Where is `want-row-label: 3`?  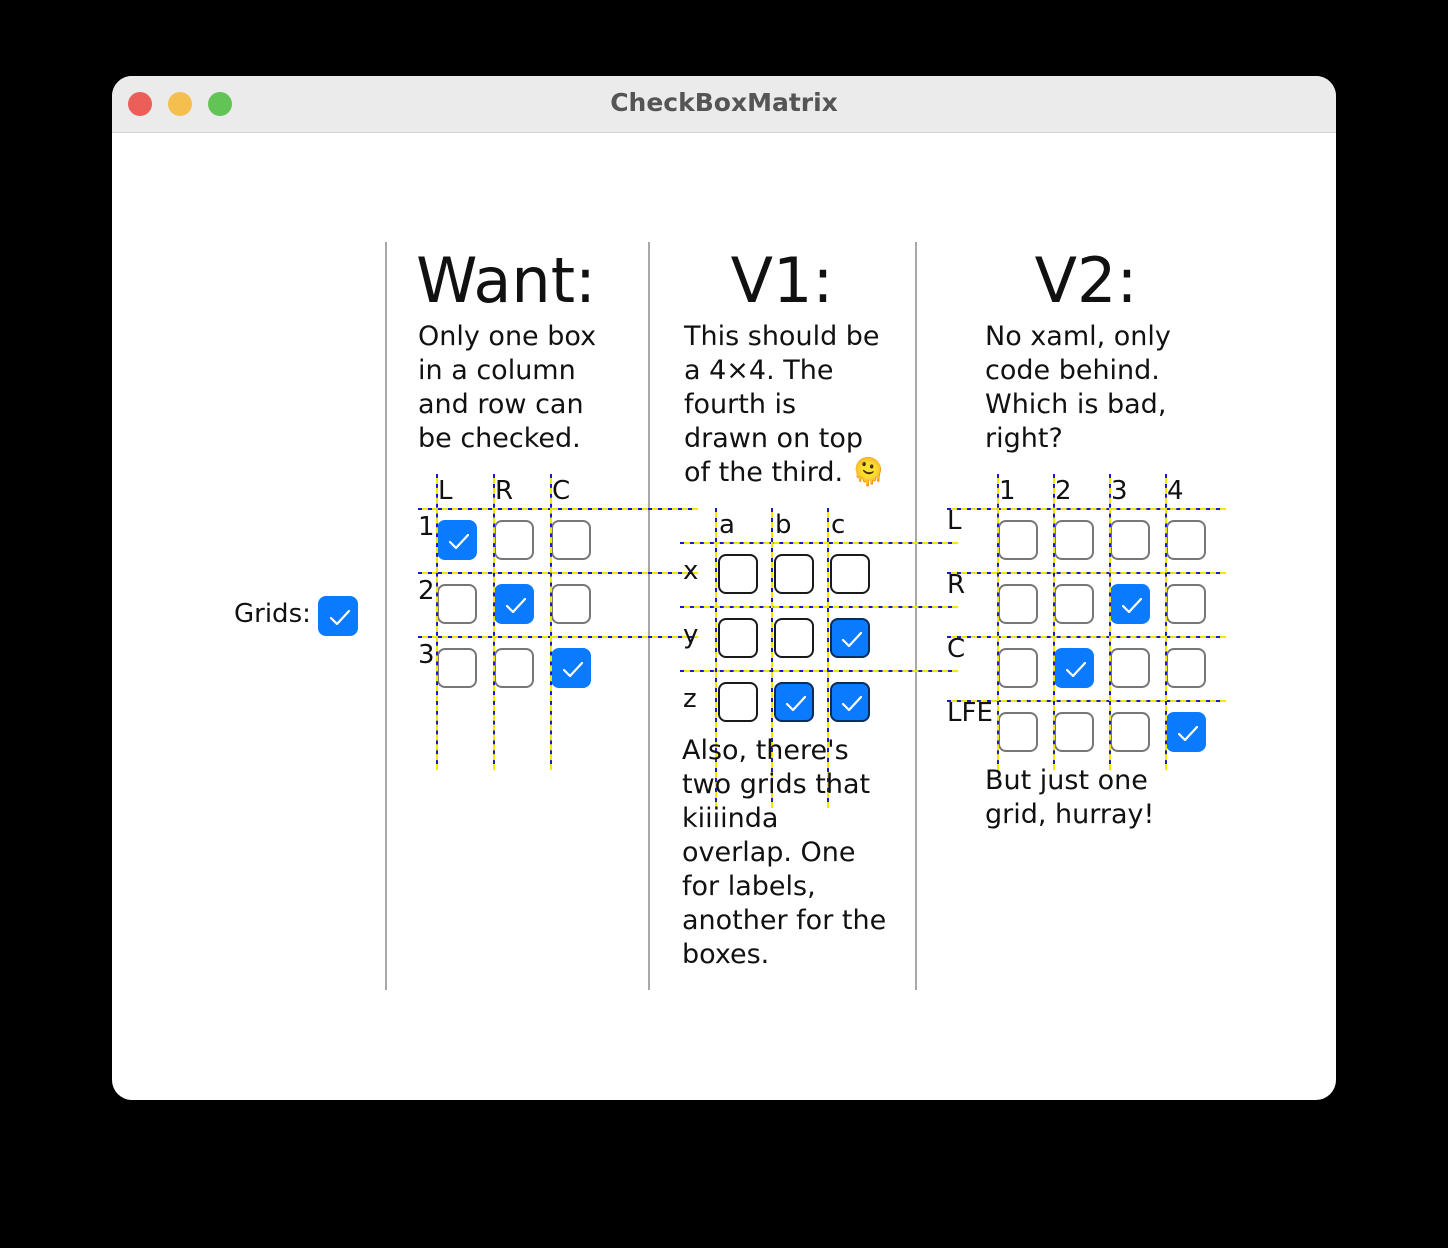
want-row-label: 3 is located at coordinates (426, 655).